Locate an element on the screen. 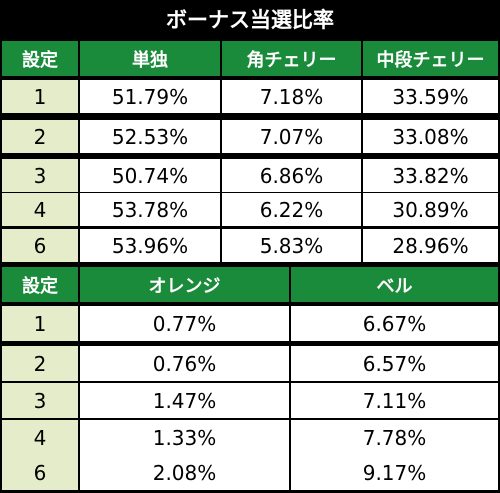 The width and height of the screenshot is (500, 493). value-cell: 5.83% is located at coordinates (291, 245).